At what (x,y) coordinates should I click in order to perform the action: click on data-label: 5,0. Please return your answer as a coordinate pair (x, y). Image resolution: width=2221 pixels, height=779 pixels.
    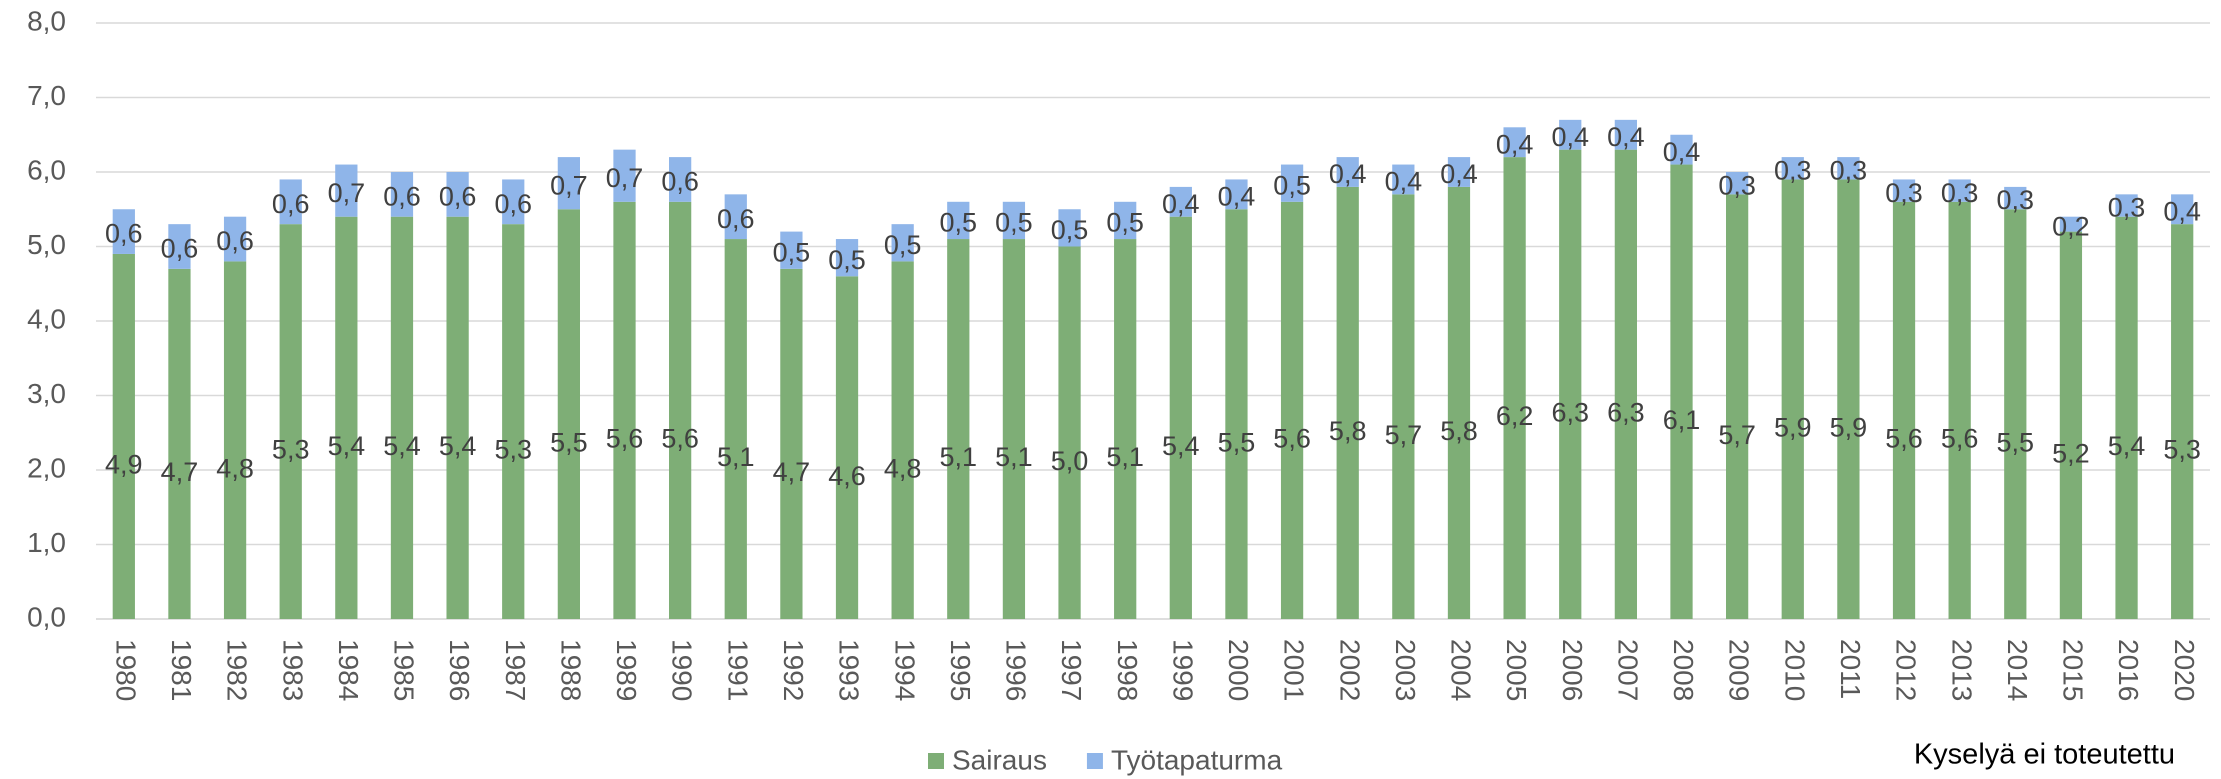
    Looking at the image, I should click on (1070, 461).